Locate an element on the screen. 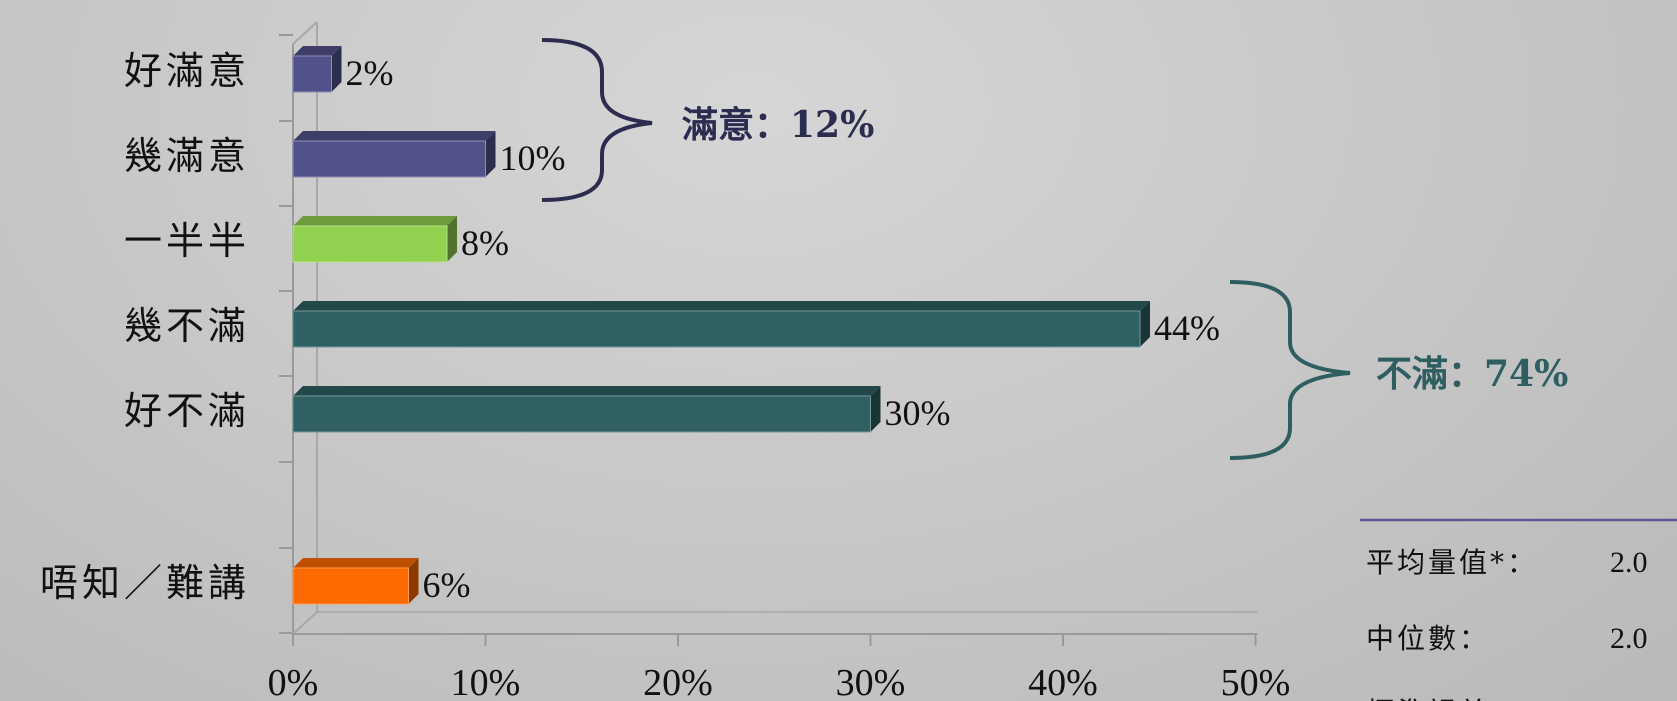 The width and height of the screenshot is (1677, 701). category-label: 幾滿意 is located at coordinates (187, 156).